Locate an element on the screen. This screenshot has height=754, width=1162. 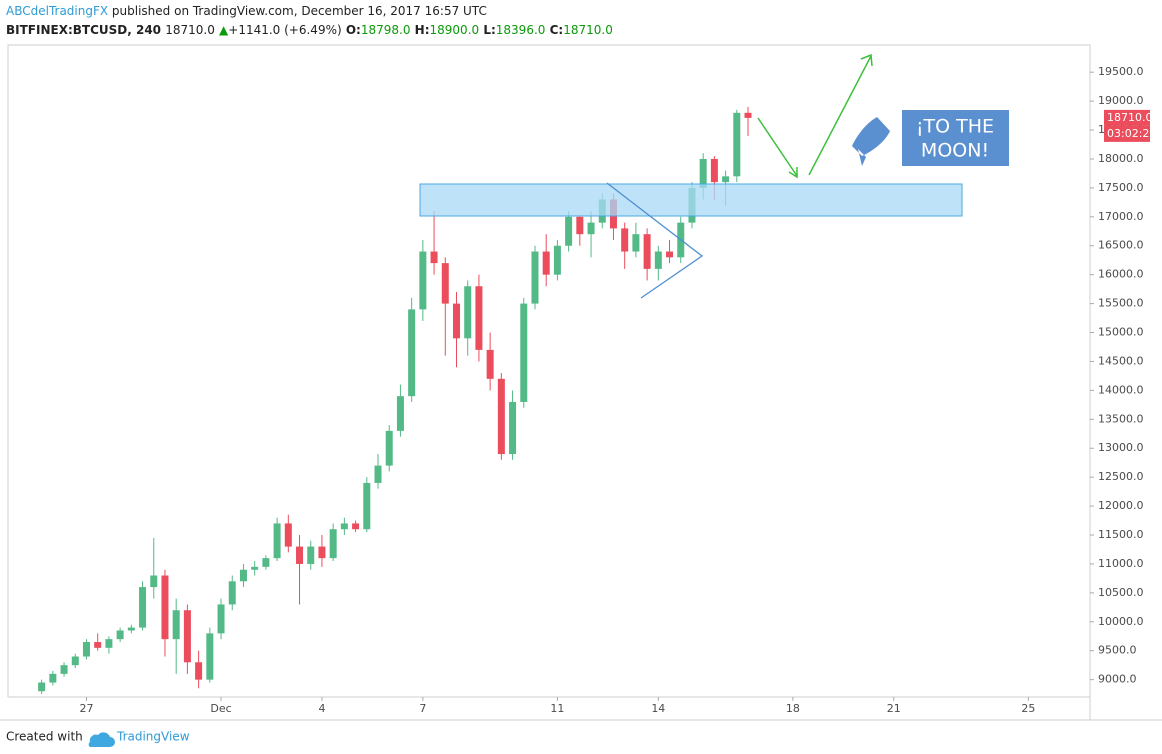
x-tick-label: 21 is located at coordinates (894, 708).